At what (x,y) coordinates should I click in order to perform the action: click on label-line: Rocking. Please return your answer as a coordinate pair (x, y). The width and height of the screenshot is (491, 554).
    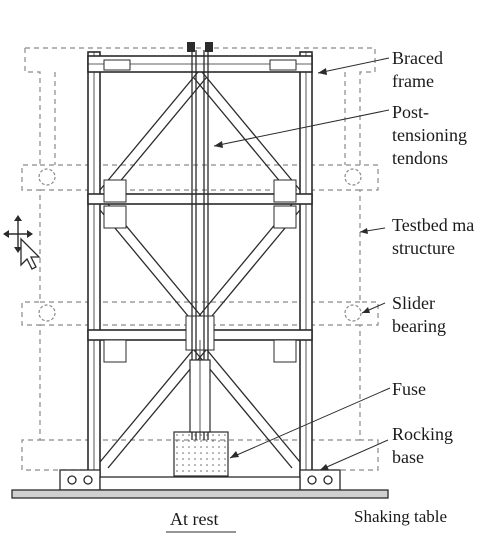
    Looking at the image, I should click on (422, 434).